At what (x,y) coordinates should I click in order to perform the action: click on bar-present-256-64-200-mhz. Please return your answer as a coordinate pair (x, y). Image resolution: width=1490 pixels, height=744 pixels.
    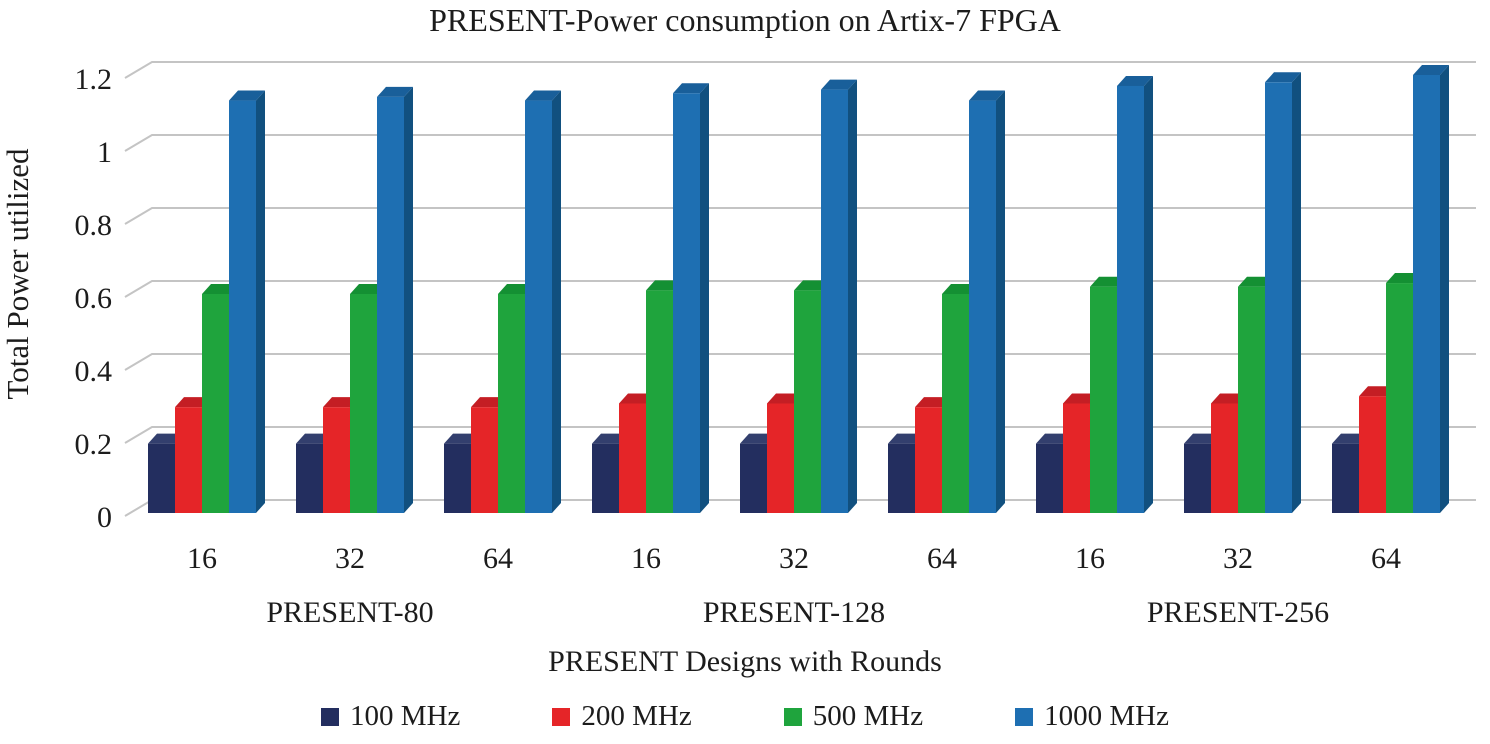
    Looking at the image, I should click on (1372, 454).